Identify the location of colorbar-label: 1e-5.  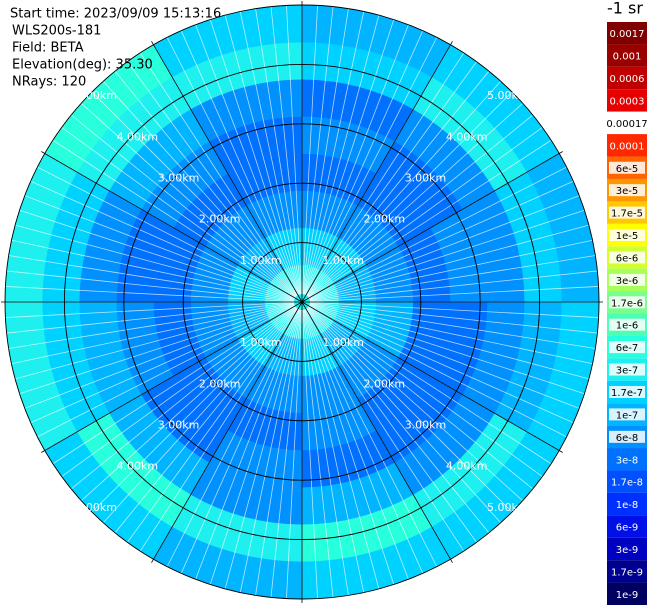
(627, 236).